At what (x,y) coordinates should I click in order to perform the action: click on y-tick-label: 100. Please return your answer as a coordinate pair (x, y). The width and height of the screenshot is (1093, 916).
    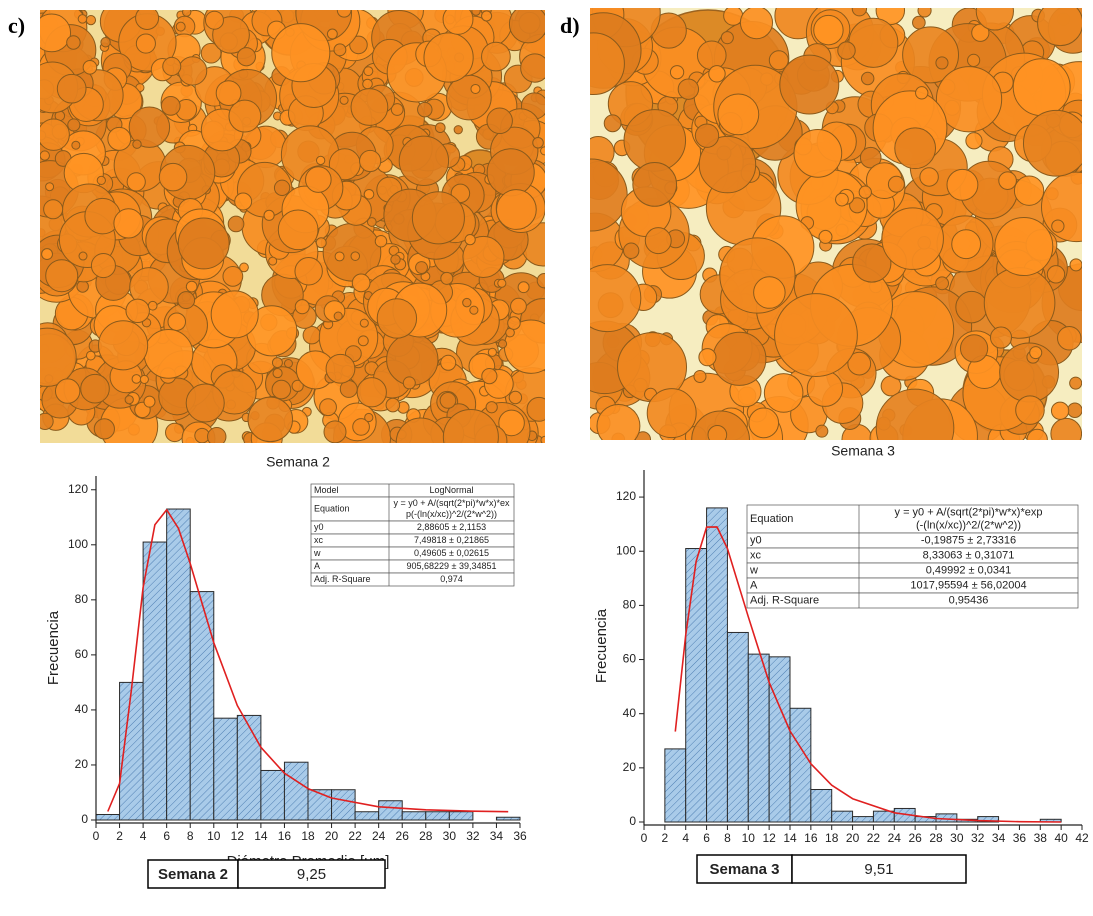
    Looking at the image, I should click on (626, 550).